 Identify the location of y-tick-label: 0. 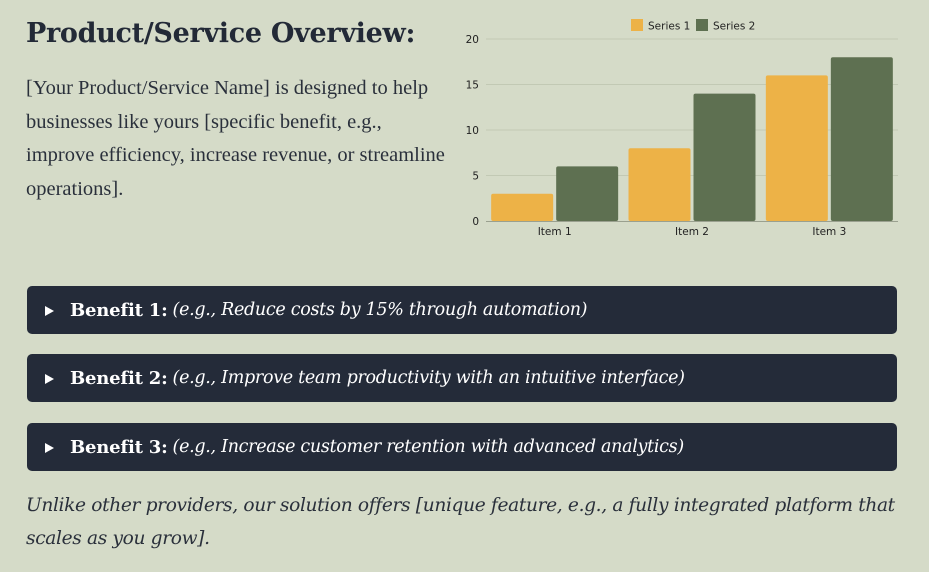
(475, 222).